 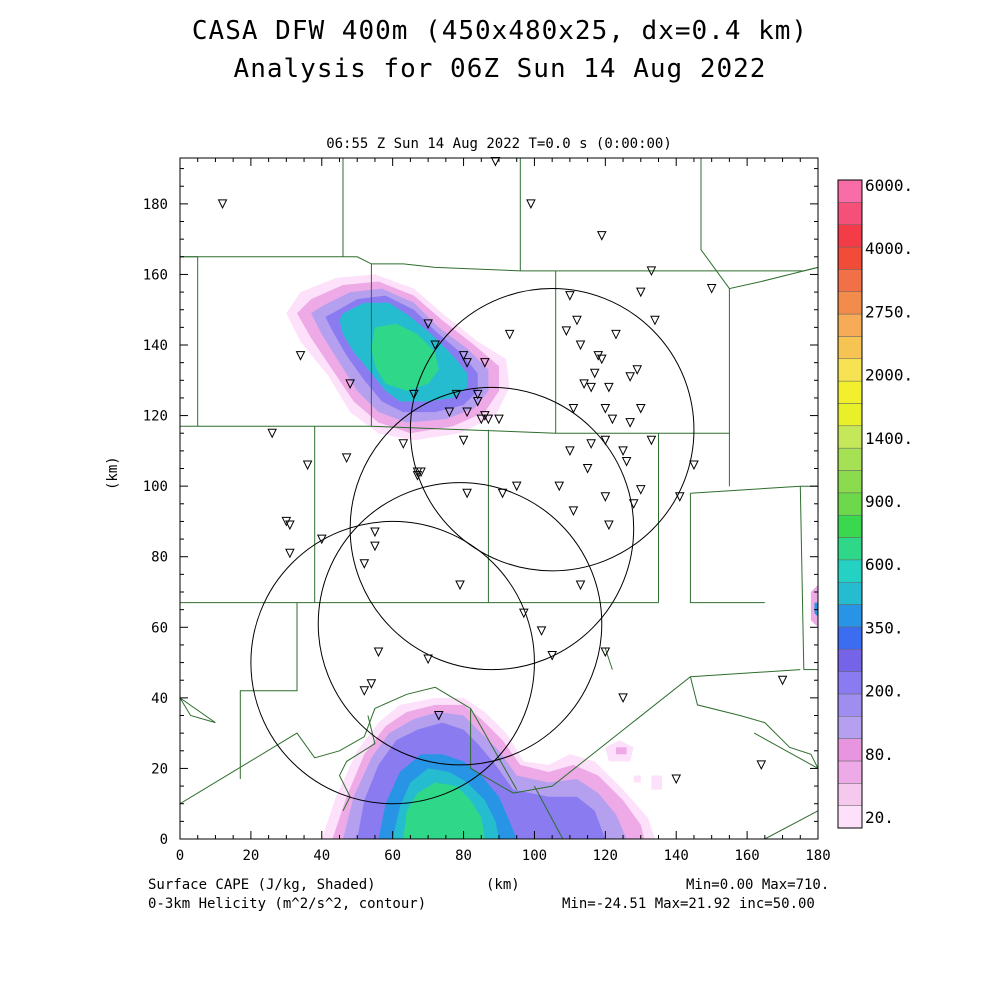 I want to click on plot-title-line1: CASA DFW 400m (450x480x25, dx=0.4 km), so click(x=500, y=31).